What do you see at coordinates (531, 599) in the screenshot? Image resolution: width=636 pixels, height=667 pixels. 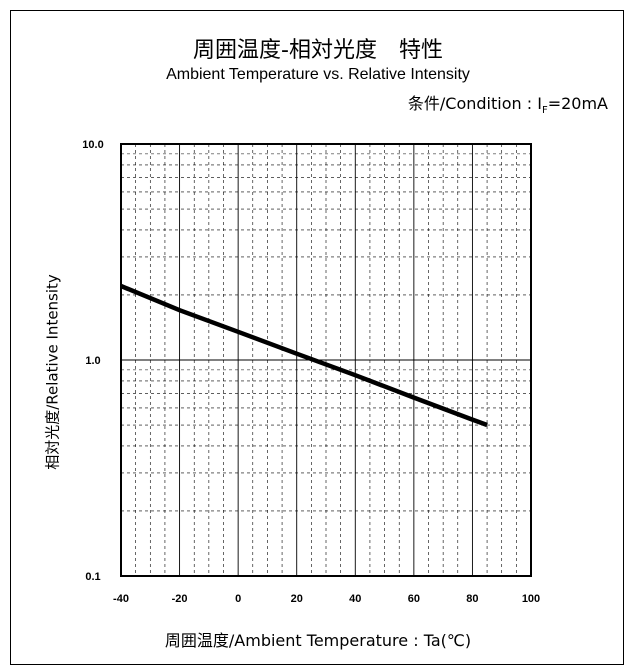 I see `x-tick-label: 100` at bounding box center [531, 599].